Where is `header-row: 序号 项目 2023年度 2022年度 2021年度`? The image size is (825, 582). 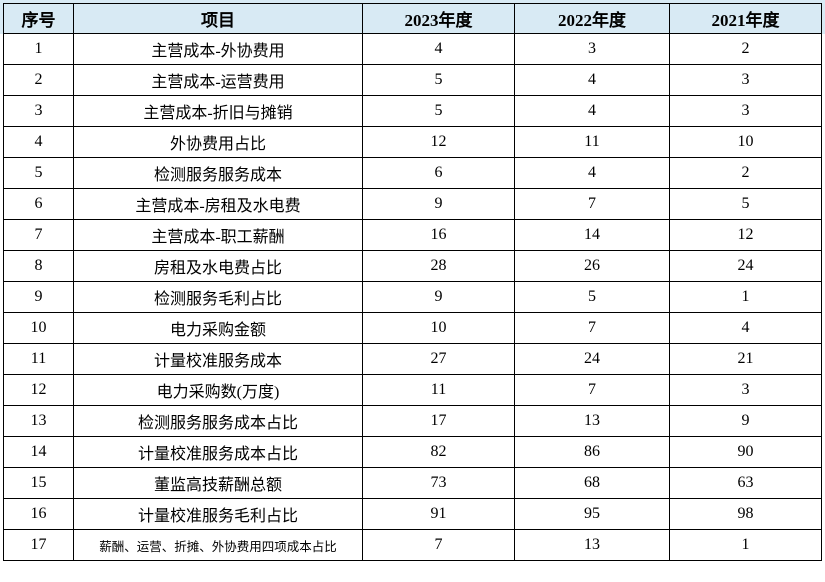 header-row: 序号 项目 2023年度 2022年度 2021年度 is located at coordinates (412, 18).